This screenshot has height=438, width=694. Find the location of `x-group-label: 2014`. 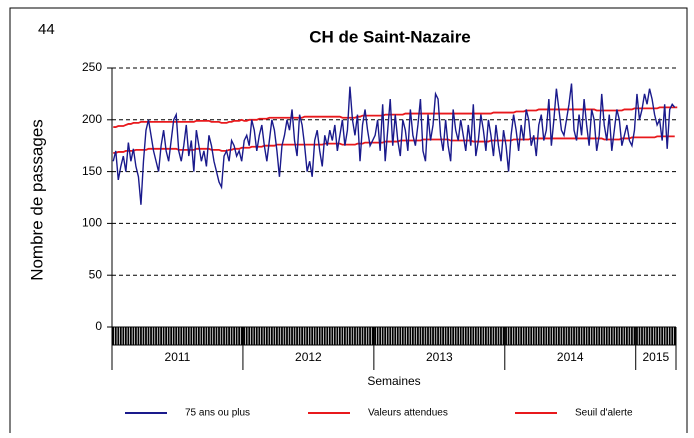

x-group-label: 2014 is located at coordinates (570, 357).